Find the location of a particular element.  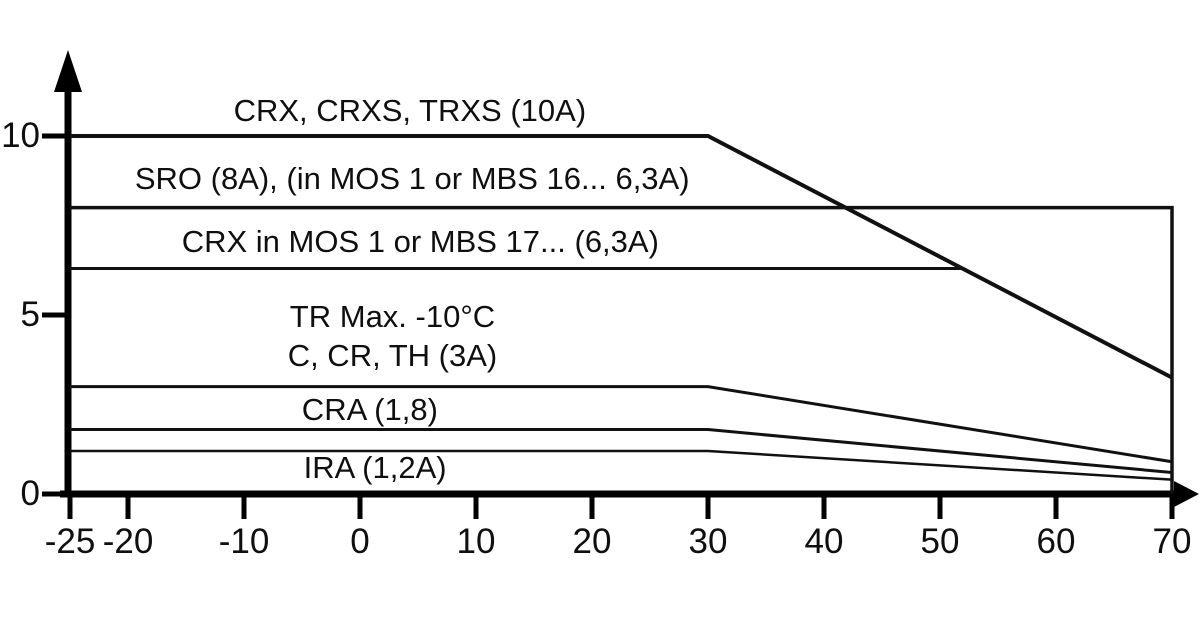

x-tick-label: 10 is located at coordinates (476, 541).